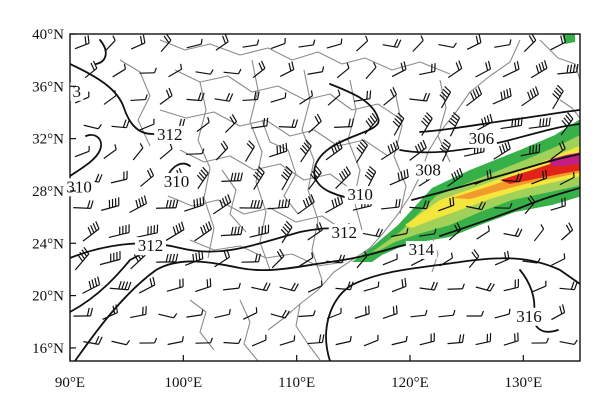 Image resolution: width=600 pixels, height=418 pixels. I want to click on contour-label: 310, so click(79, 186).